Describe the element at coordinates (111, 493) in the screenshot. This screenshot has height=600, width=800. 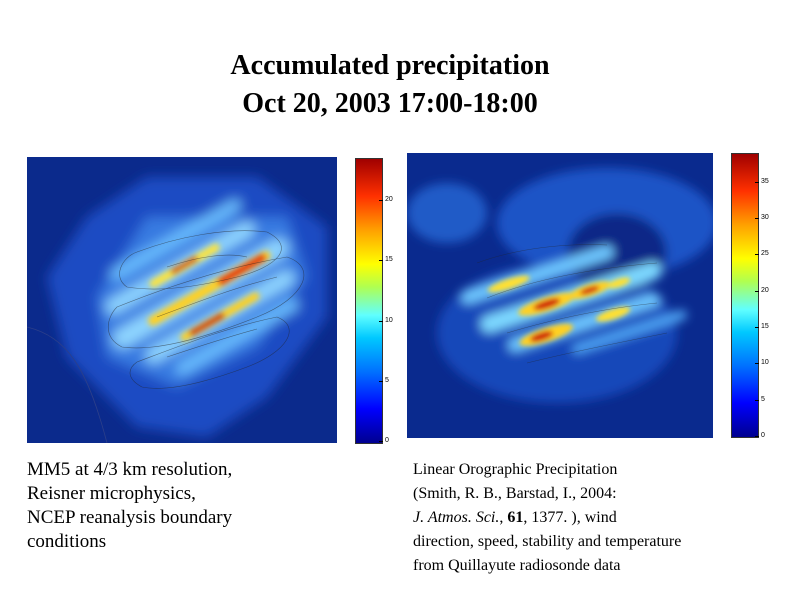
I see `left-caption-line: Reisner microphysics,` at that location.